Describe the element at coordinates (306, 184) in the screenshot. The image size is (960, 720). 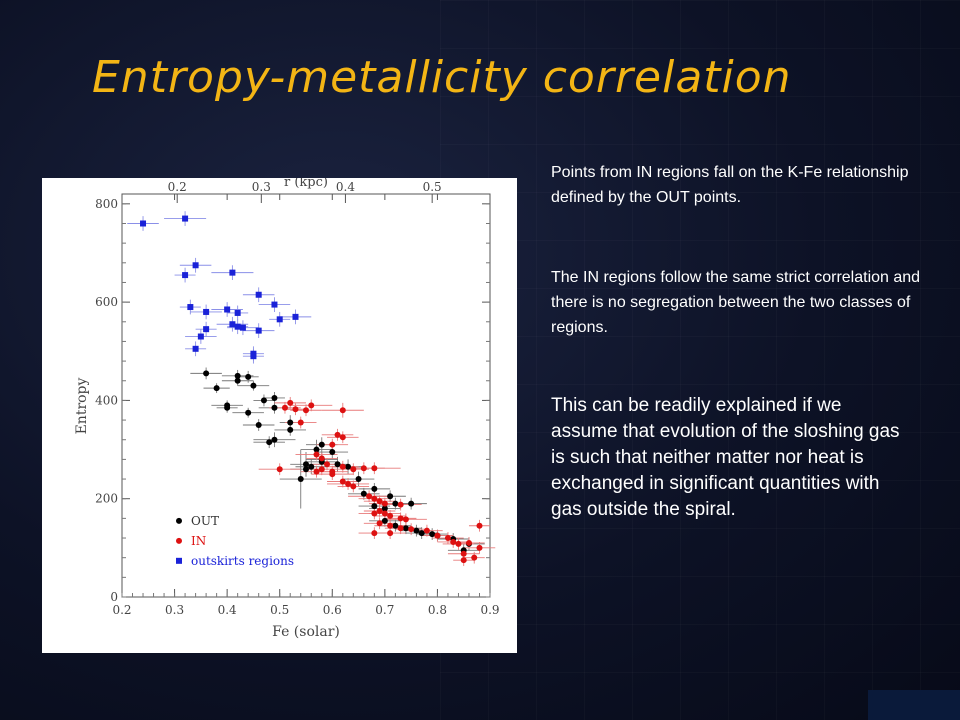
I see `top-axis-label: r (kpc)` at that location.